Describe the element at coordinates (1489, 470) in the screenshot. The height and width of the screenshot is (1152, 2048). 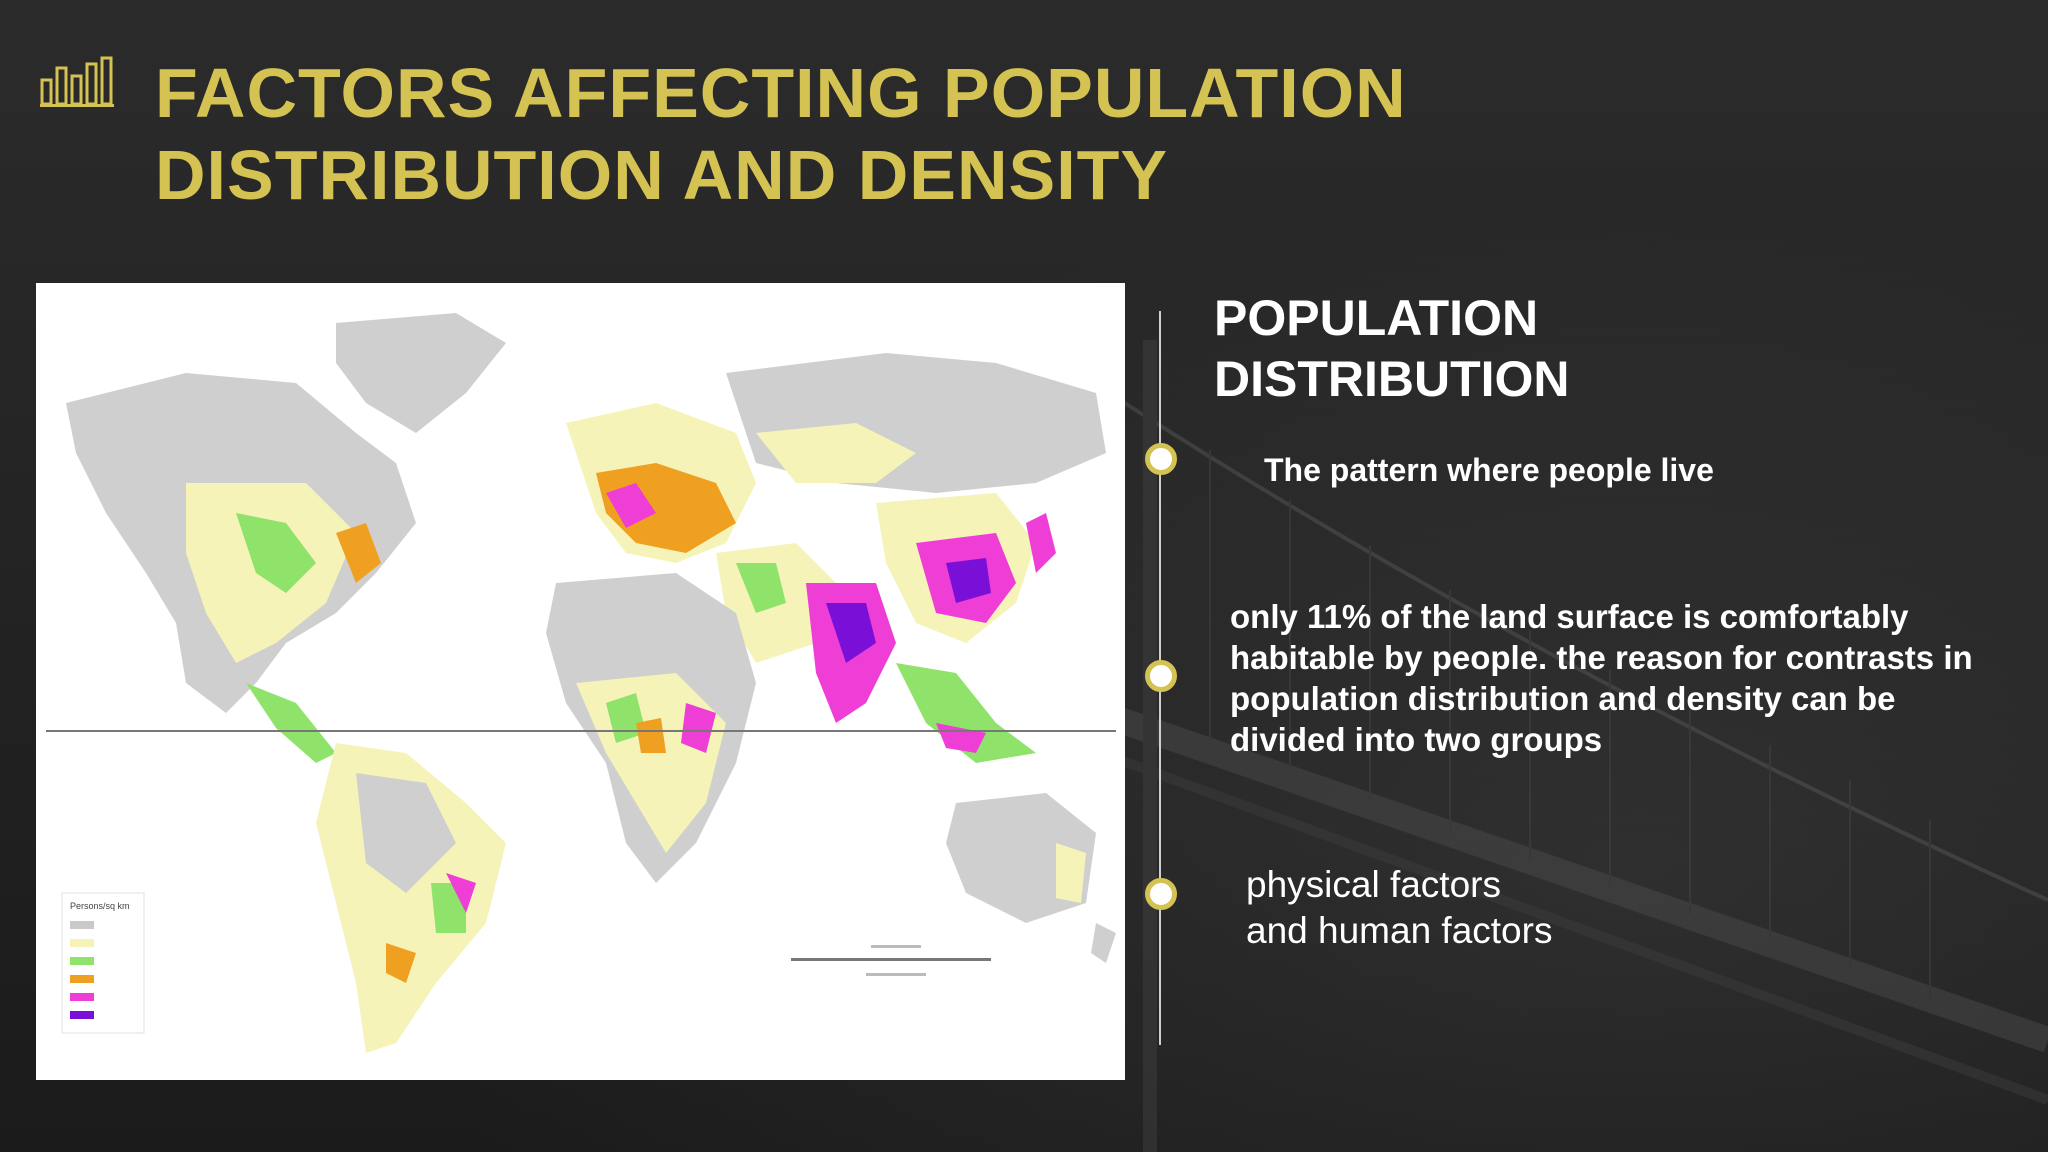
I see `bullet-definition: The pattern where people live` at that location.